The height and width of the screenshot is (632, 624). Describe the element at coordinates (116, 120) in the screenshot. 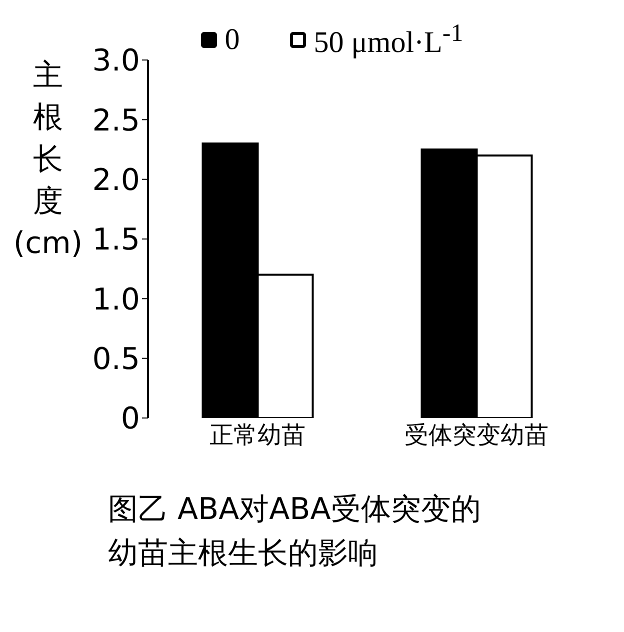

I see `y-tick-label: 2.5` at that location.